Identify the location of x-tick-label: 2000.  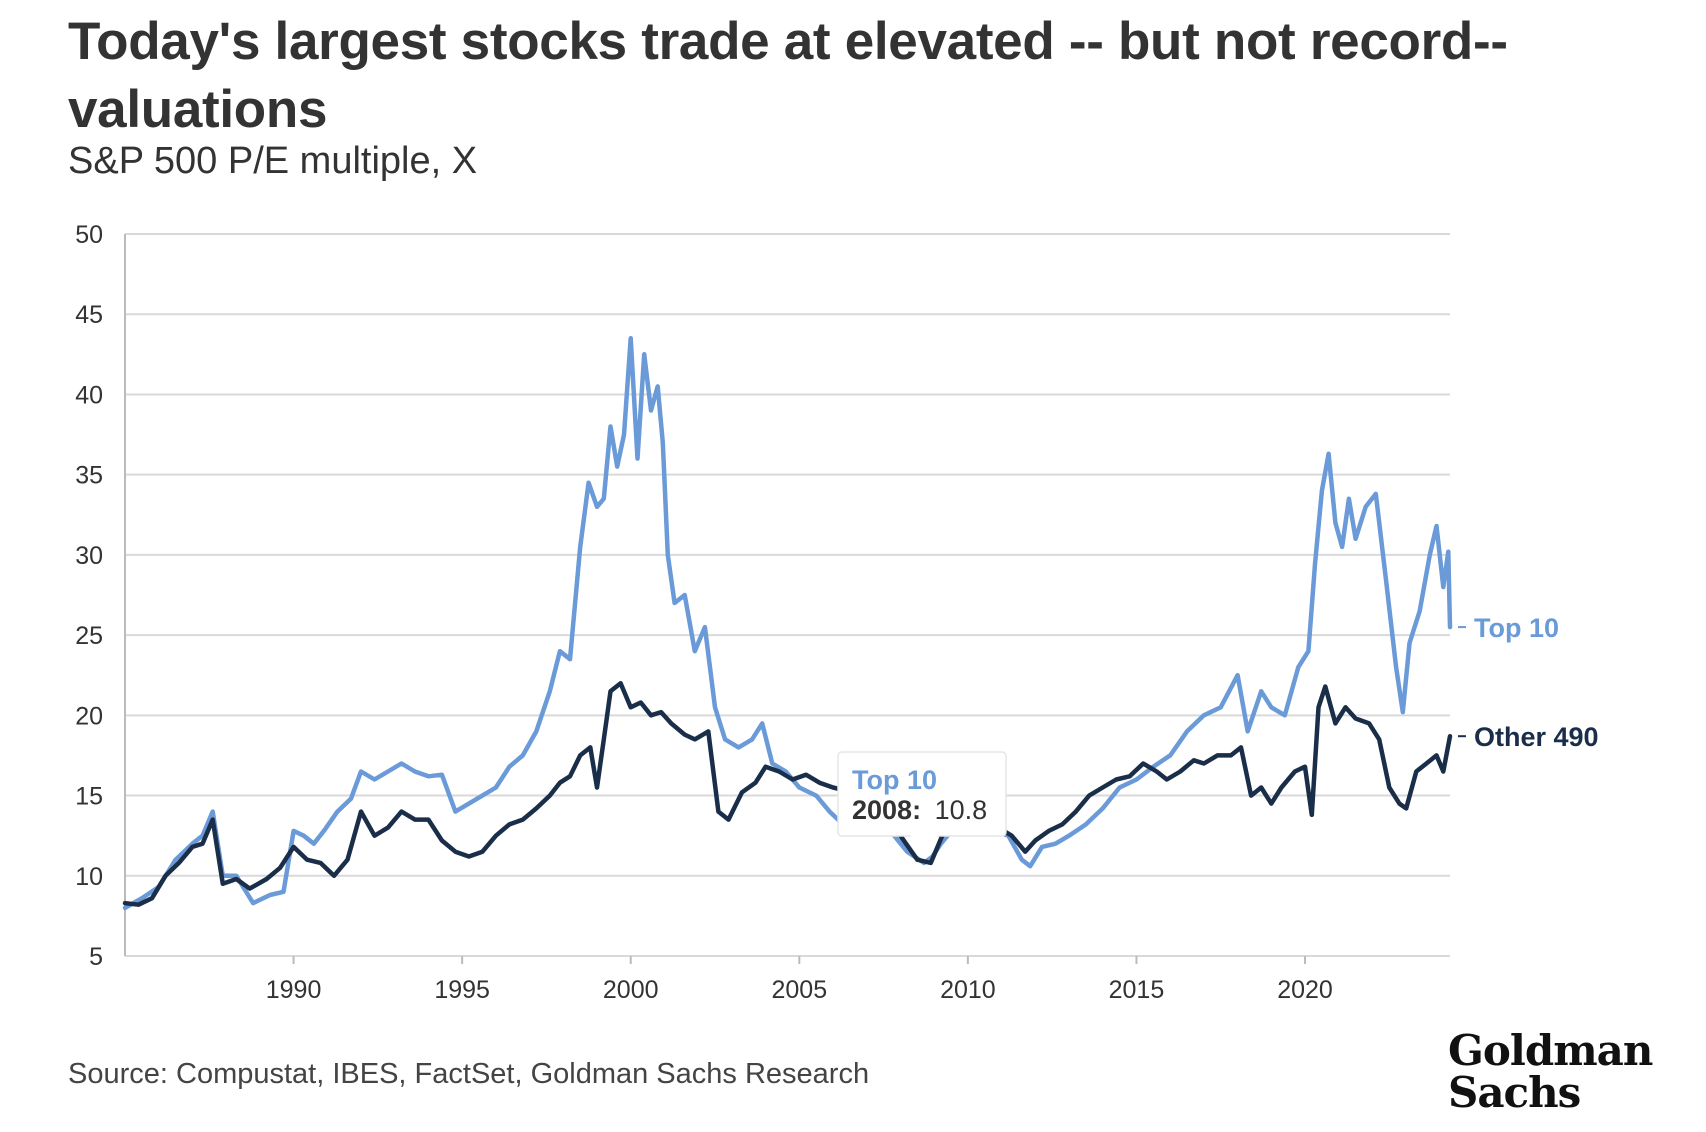
(631, 990).